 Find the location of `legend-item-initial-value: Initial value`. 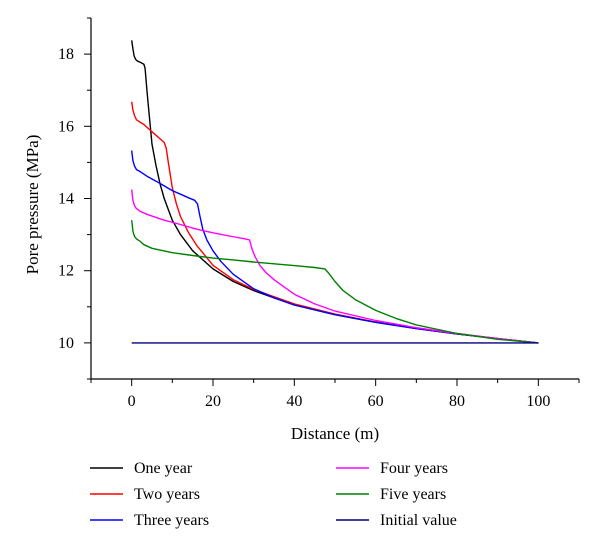

legend-item-initial-value: Initial value is located at coordinates (396, 520).